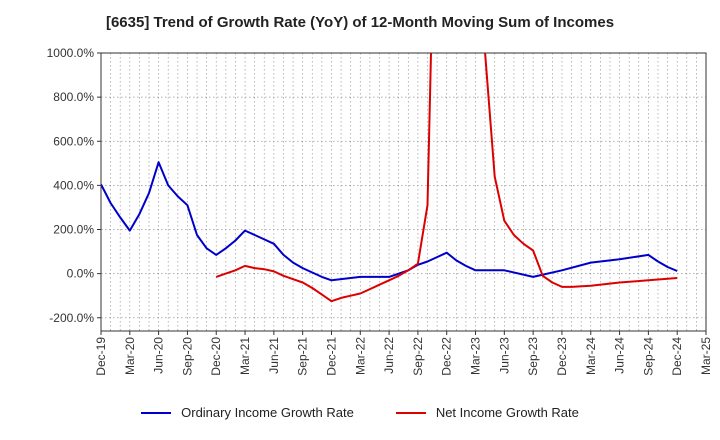 The image size is (720, 440). Describe the element at coordinates (648, 356) in the screenshot. I see `x-tick-label: Sep-24` at that location.